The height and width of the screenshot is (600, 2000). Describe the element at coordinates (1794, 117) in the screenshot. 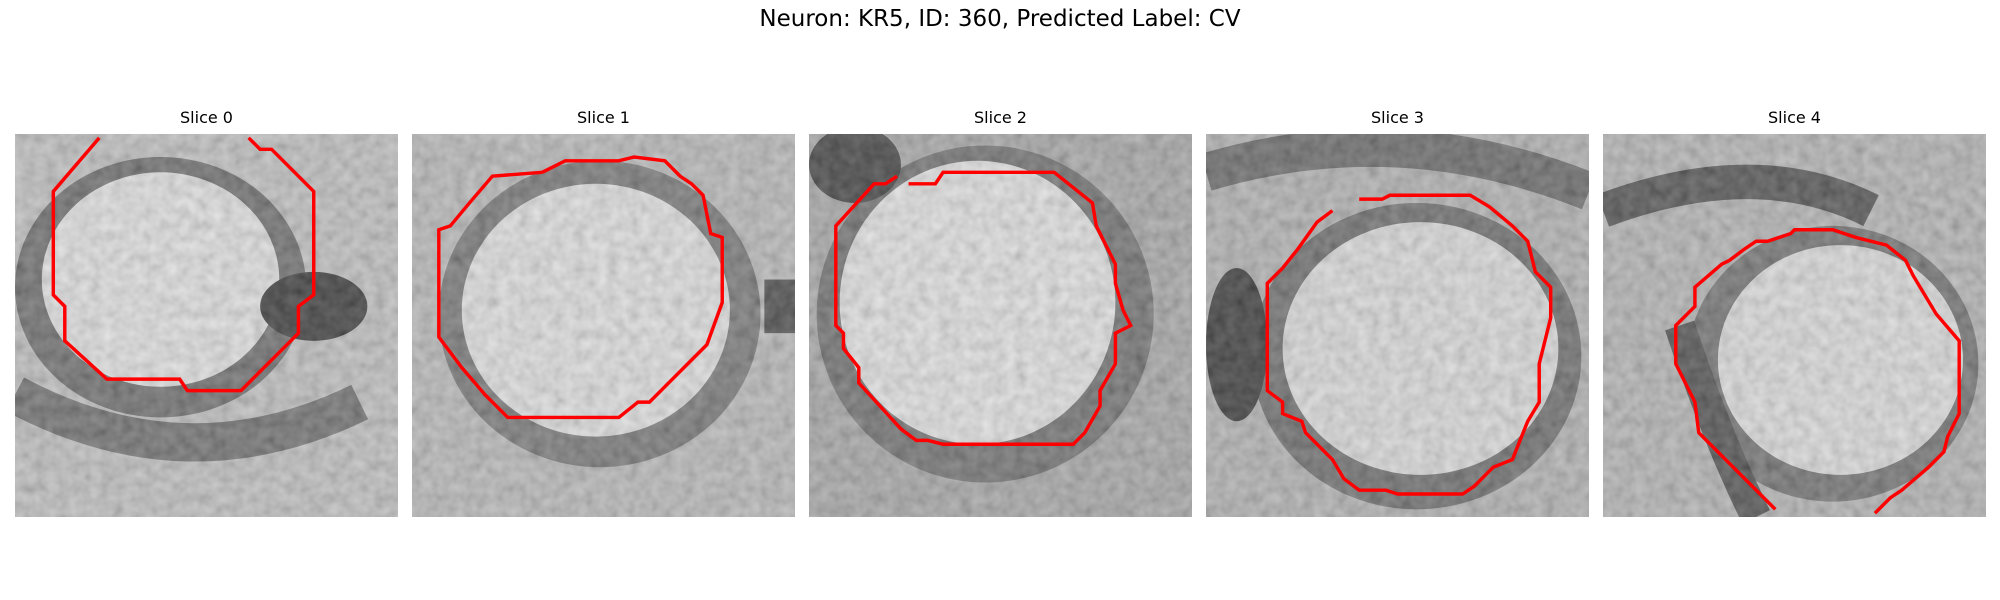

I see `slice-title: Slice 4` at that location.